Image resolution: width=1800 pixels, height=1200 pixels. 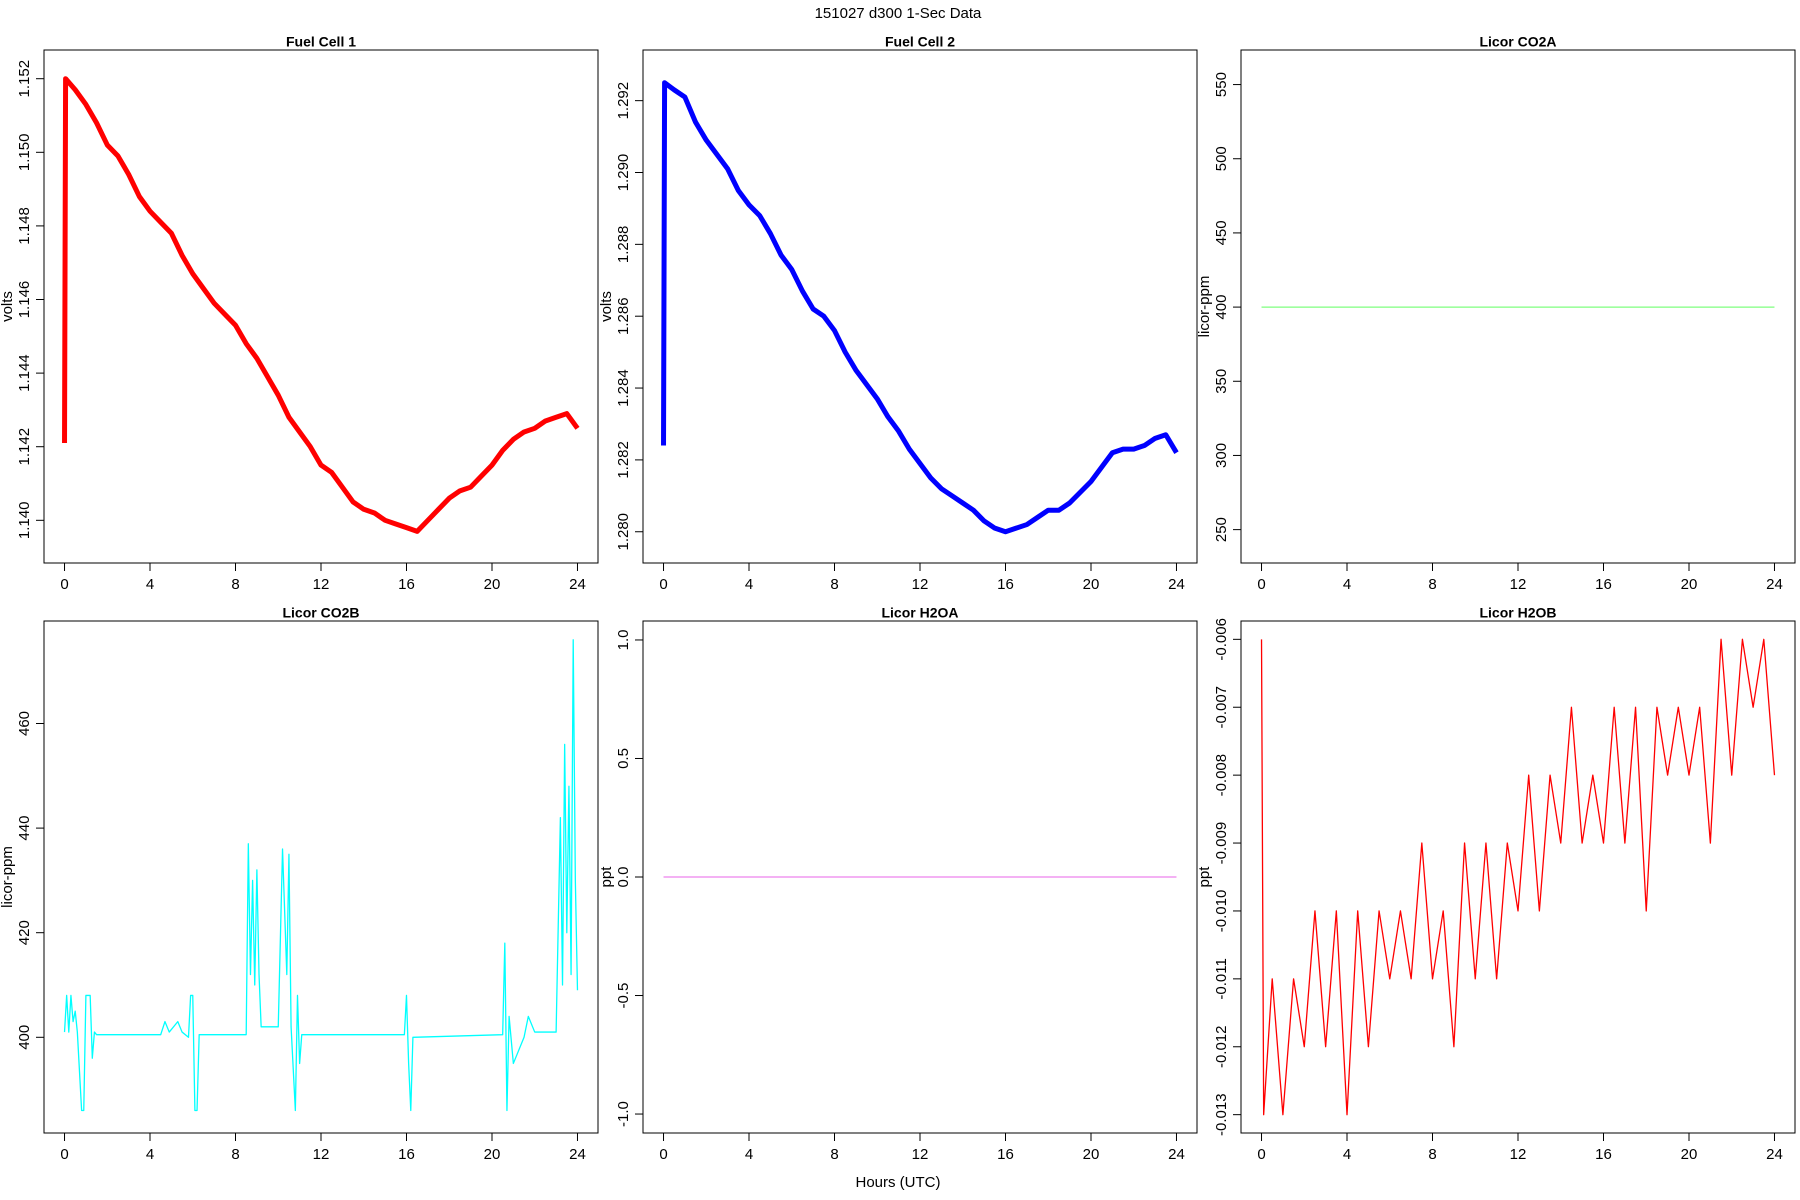 What do you see at coordinates (623, 101) in the screenshot?
I see `y-tick-label: 1.292` at bounding box center [623, 101].